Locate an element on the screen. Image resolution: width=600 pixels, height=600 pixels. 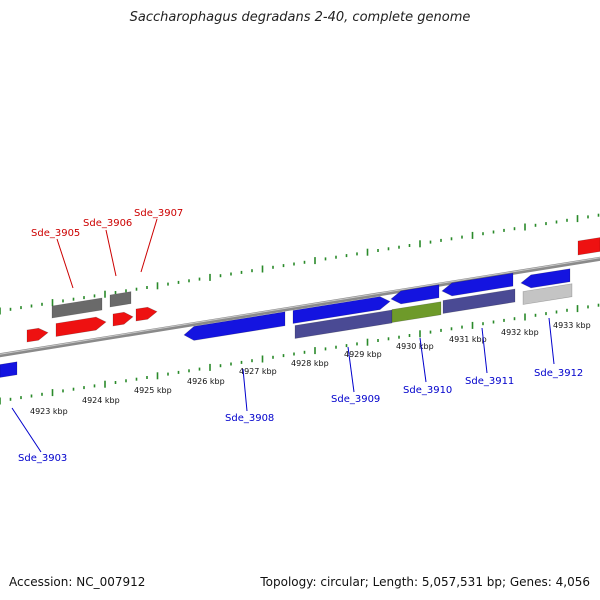
forward-gene-labels: Sde_3905 Sde_3906 Sde_3907 is located at coordinates (107, 248).